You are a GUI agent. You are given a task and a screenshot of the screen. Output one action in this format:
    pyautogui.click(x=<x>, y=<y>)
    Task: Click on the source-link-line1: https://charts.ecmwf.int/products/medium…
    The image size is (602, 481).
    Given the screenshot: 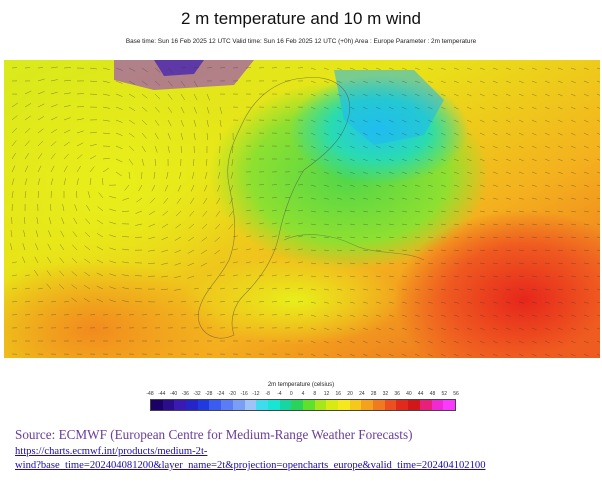 What is the action you would take?
    pyautogui.click(x=111, y=451)
    